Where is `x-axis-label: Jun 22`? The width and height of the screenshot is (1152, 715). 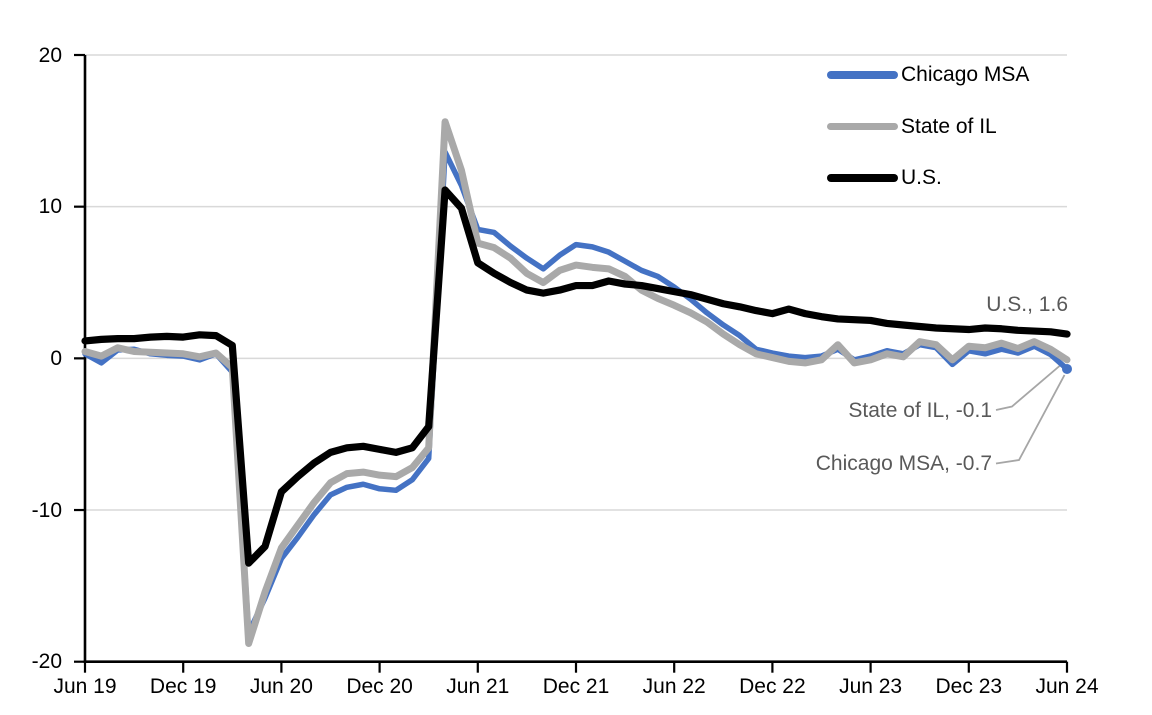
x-axis-label: Jun 22 is located at coordinates (674, 686).